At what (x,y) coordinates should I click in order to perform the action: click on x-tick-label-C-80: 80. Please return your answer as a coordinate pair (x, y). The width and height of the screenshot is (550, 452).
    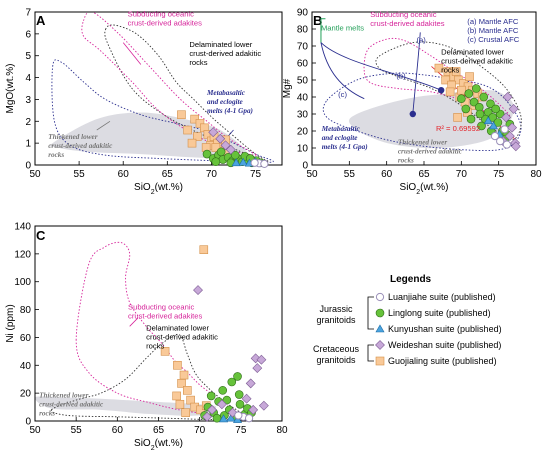
    Looking at the image, I should click on (282, 430).